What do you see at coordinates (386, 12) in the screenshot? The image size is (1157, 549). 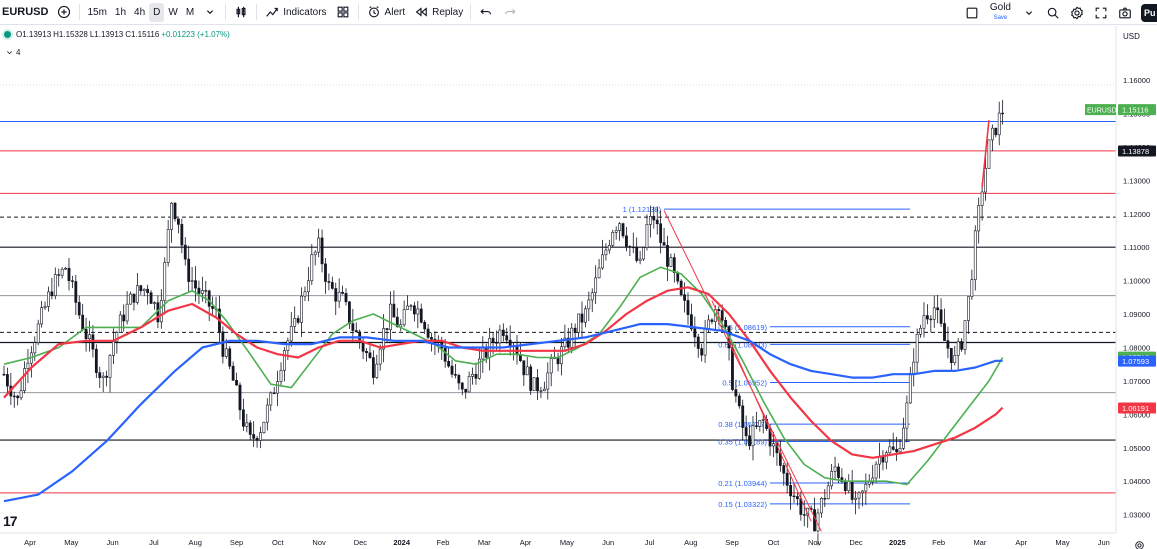 I see `alert-button: Alert` at bounding box center [386, 12].